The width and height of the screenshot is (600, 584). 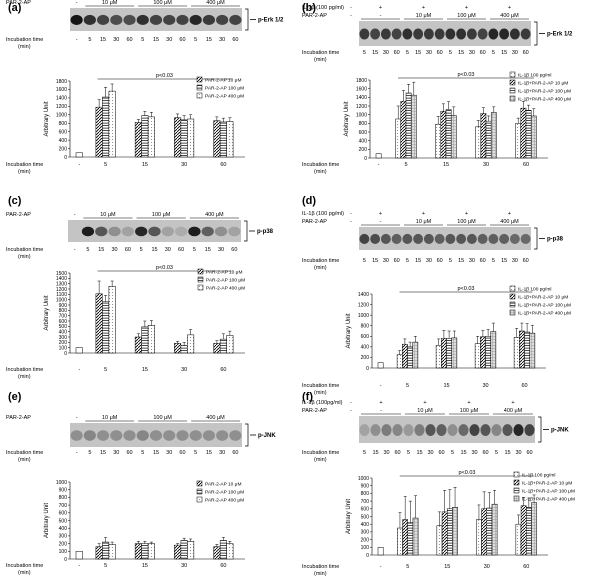 I want to click on incubation-unit: (min), so click(x=24, y=47).